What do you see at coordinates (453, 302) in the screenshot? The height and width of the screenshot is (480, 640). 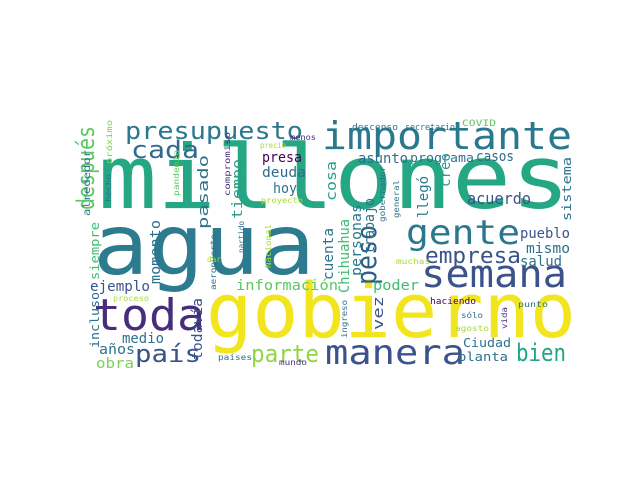 I see `word-63: haciendo` at bounding box center [453, 302].